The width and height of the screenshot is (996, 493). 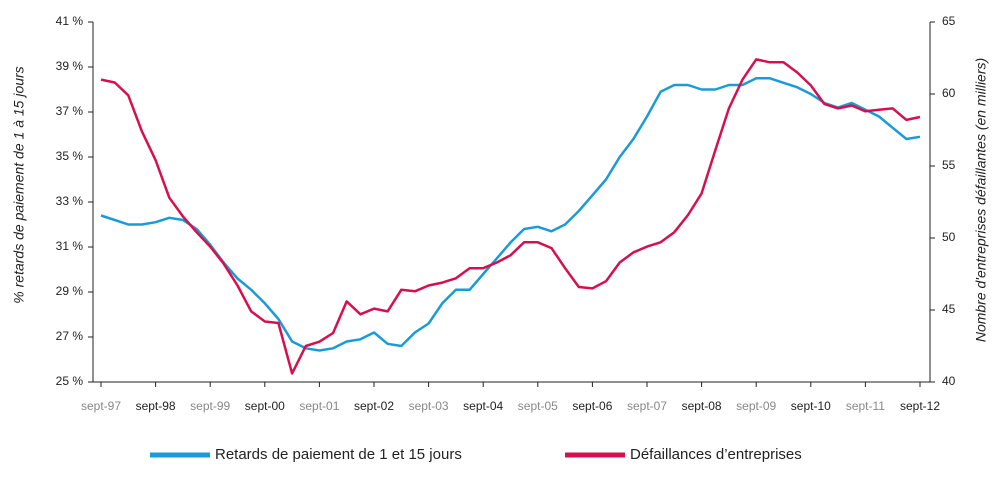 What do you see at coordinates (210, 406) in the screenshot?
I see `x-tick-label: sept-99` at bounding box center [210, 406].